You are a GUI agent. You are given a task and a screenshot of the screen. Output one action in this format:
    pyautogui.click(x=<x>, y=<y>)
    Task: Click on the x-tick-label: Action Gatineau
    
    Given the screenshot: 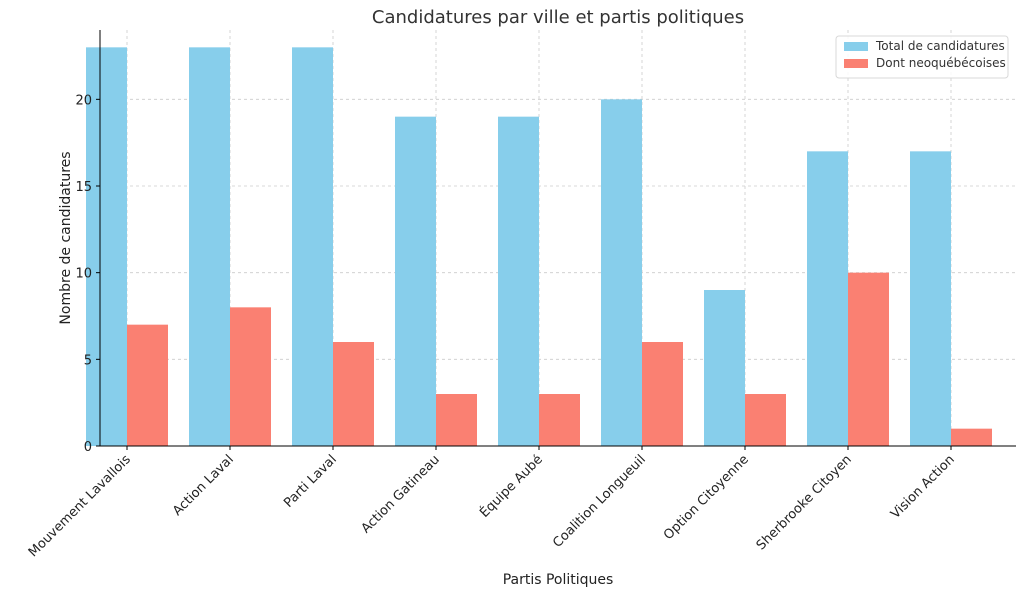 What is the action you would take?
    pyautogui.click(x=401, y=494)
    